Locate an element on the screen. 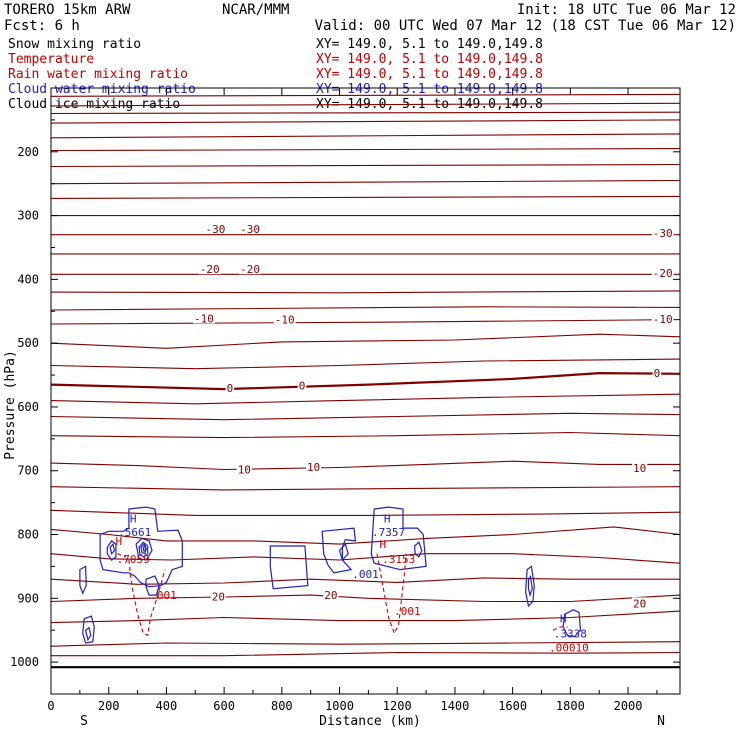 The height and width of the screenshot is (744, 740). x-tick-label: 1800 is located at coordinates (570, 706).